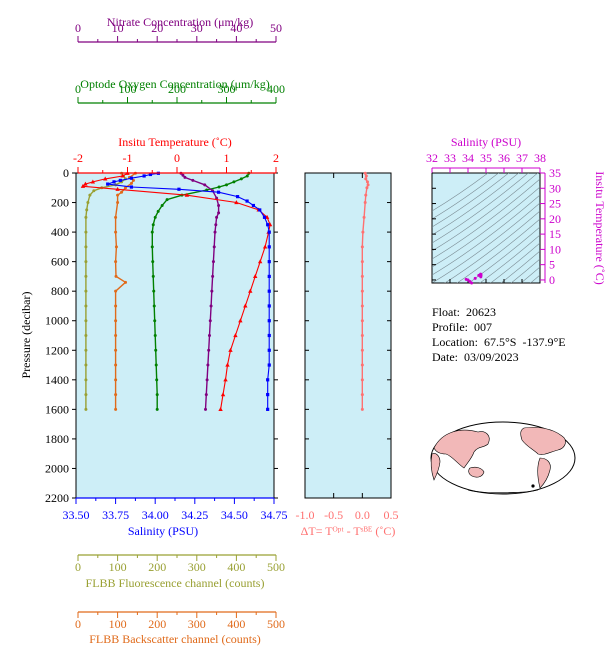  What do you see at coordinates (450, 158) in the screenshot?
I see `ts-salinity-tick-label: 33` at bounding box center [450, 158].